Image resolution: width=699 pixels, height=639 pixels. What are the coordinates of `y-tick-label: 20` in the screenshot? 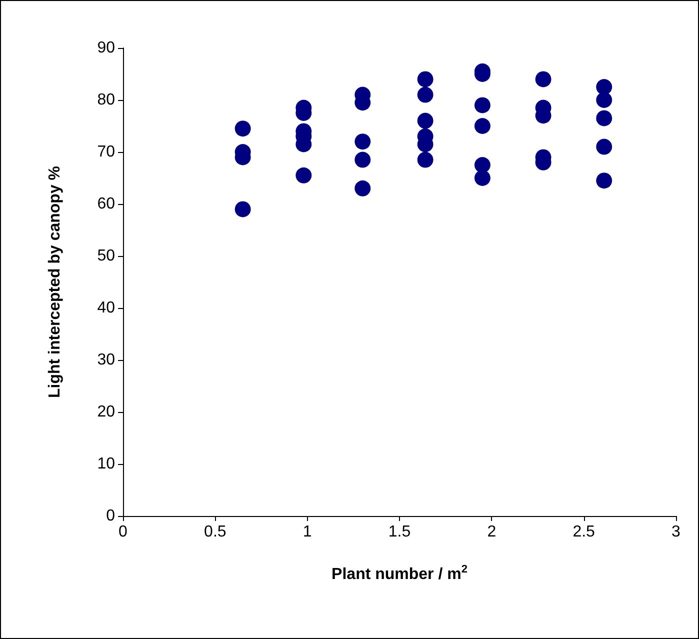 It's located at (106, 412).